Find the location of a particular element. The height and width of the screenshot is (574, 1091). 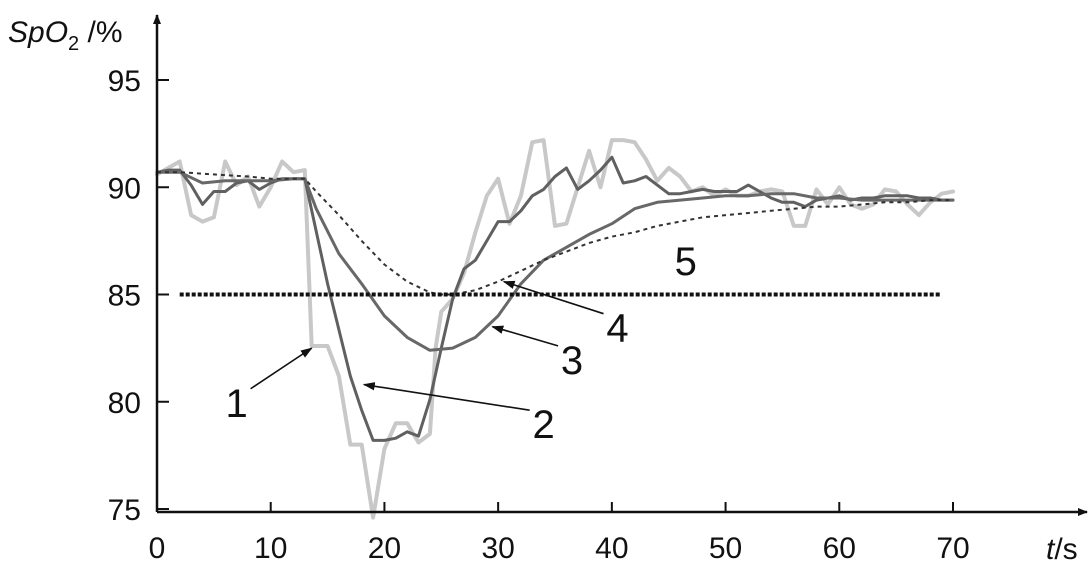

callout-label-2: 2 is located at coordinates (544, 425).